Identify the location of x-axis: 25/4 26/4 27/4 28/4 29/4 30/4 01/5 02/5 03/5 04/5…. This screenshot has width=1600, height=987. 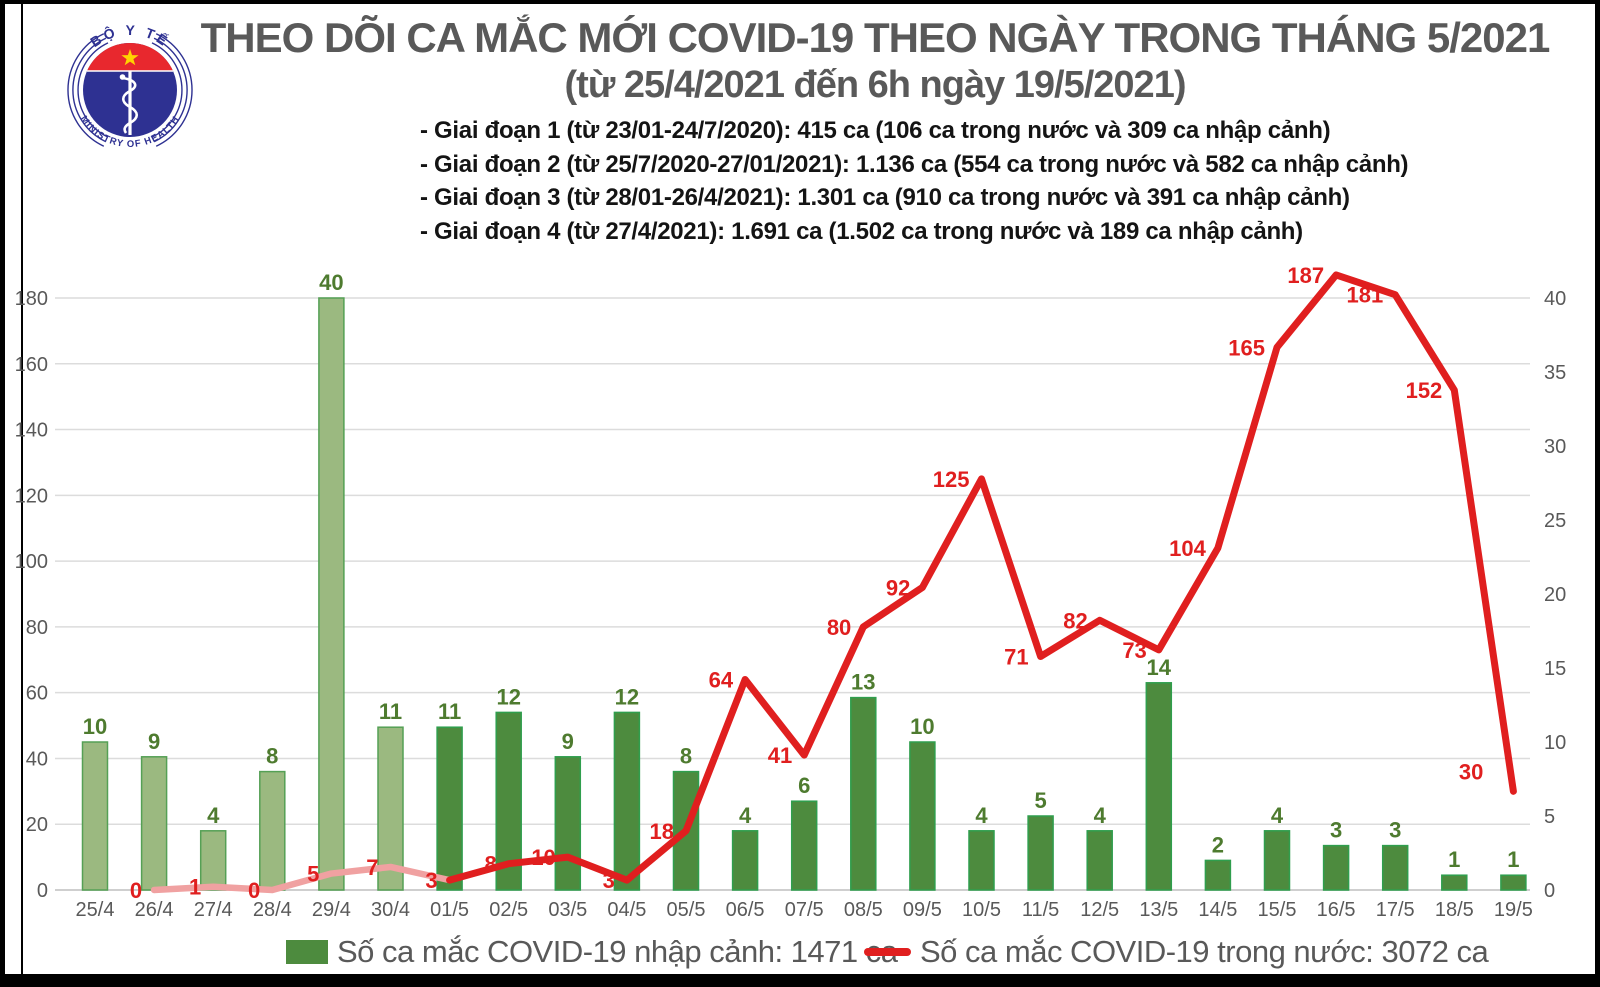
(804, 910).